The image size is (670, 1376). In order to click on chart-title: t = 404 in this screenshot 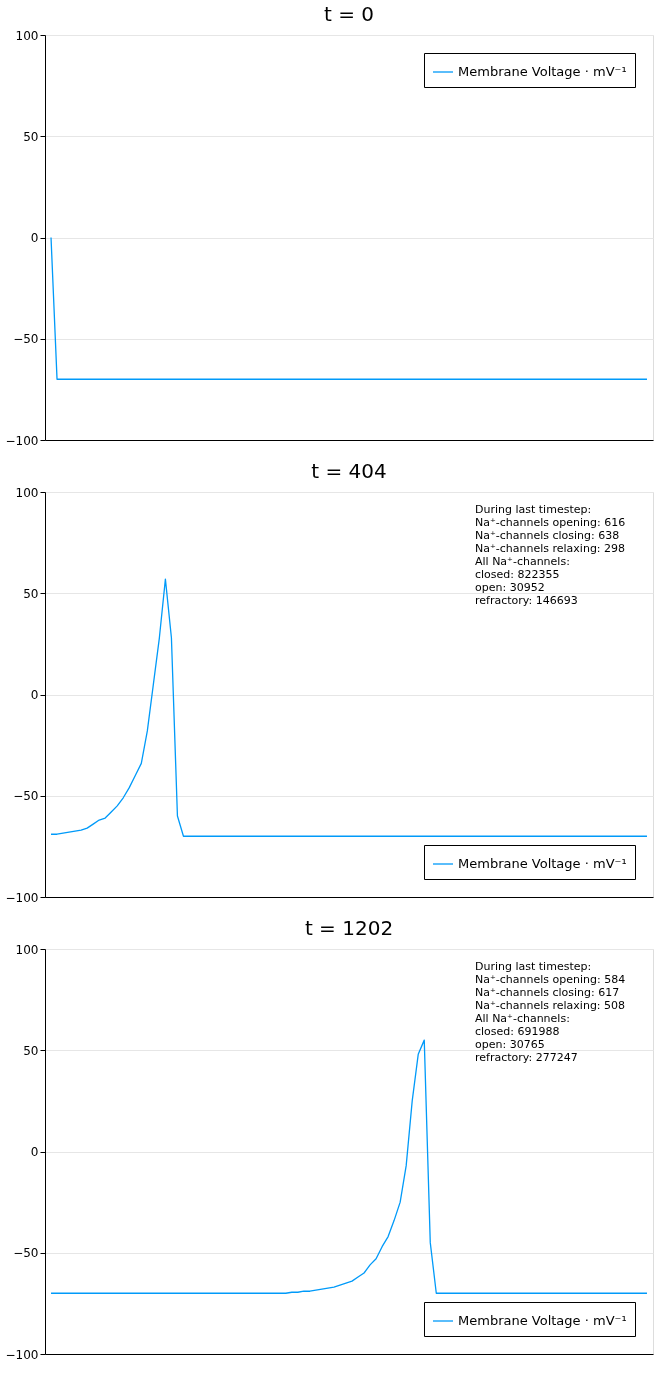, I will do `click(349, 471)`.